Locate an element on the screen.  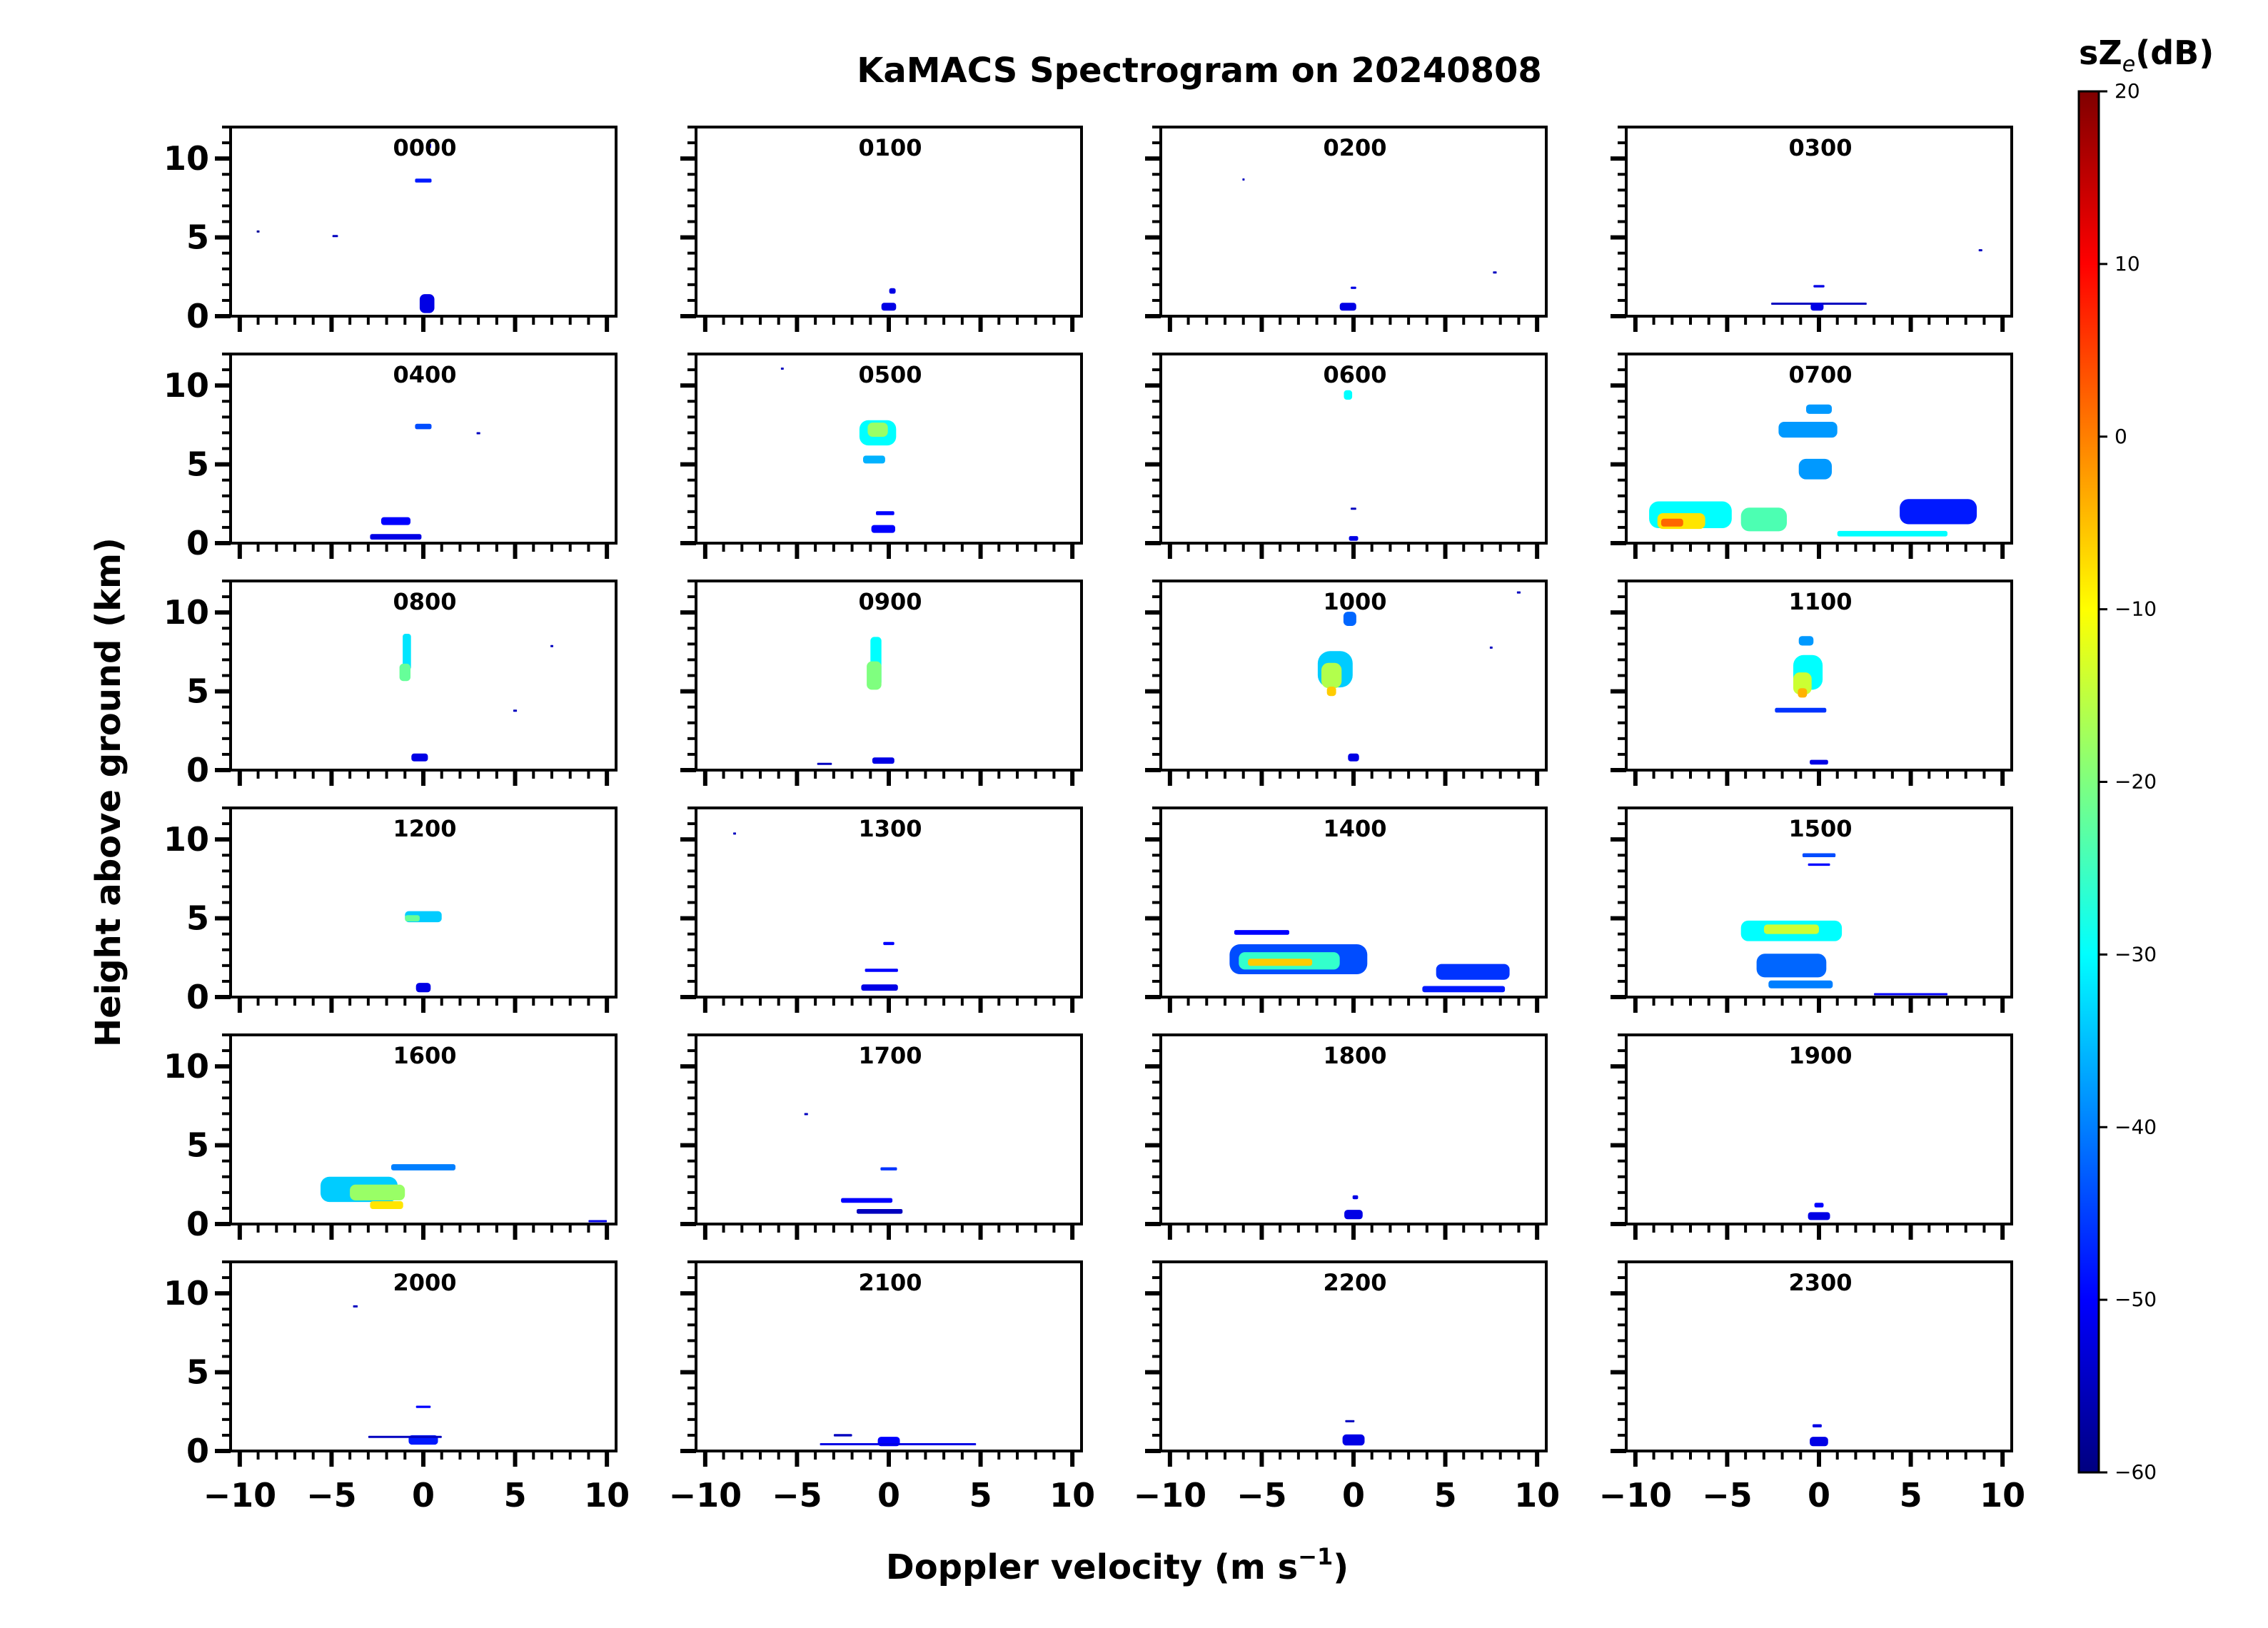
panel-1600: 1600 0 5 10 is located at coordinates (390, 1138).